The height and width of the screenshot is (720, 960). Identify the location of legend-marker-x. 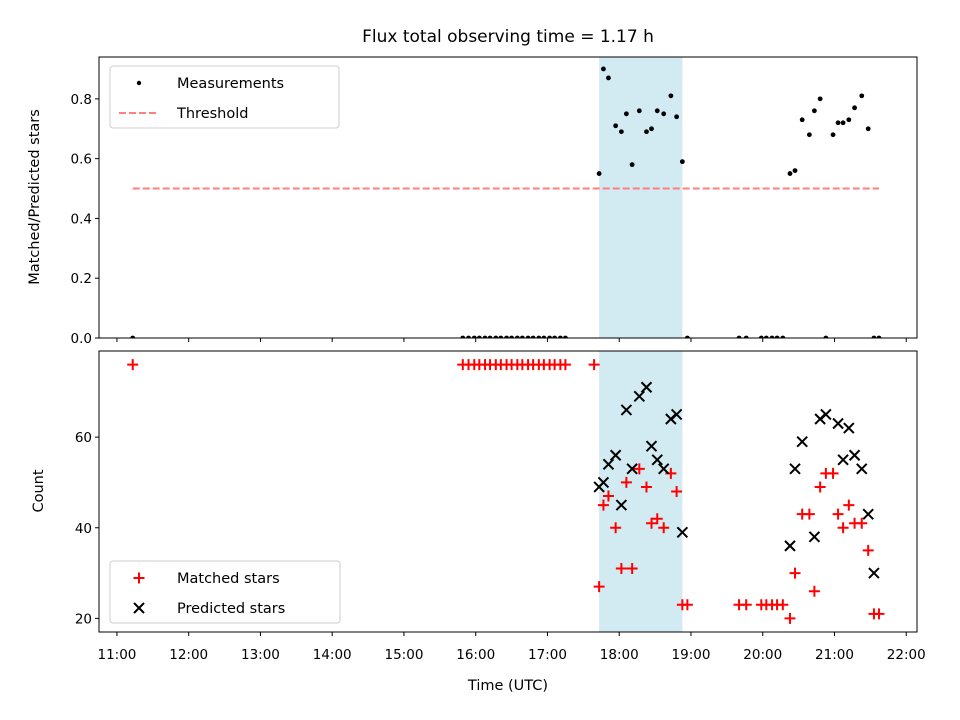
(139, 608).